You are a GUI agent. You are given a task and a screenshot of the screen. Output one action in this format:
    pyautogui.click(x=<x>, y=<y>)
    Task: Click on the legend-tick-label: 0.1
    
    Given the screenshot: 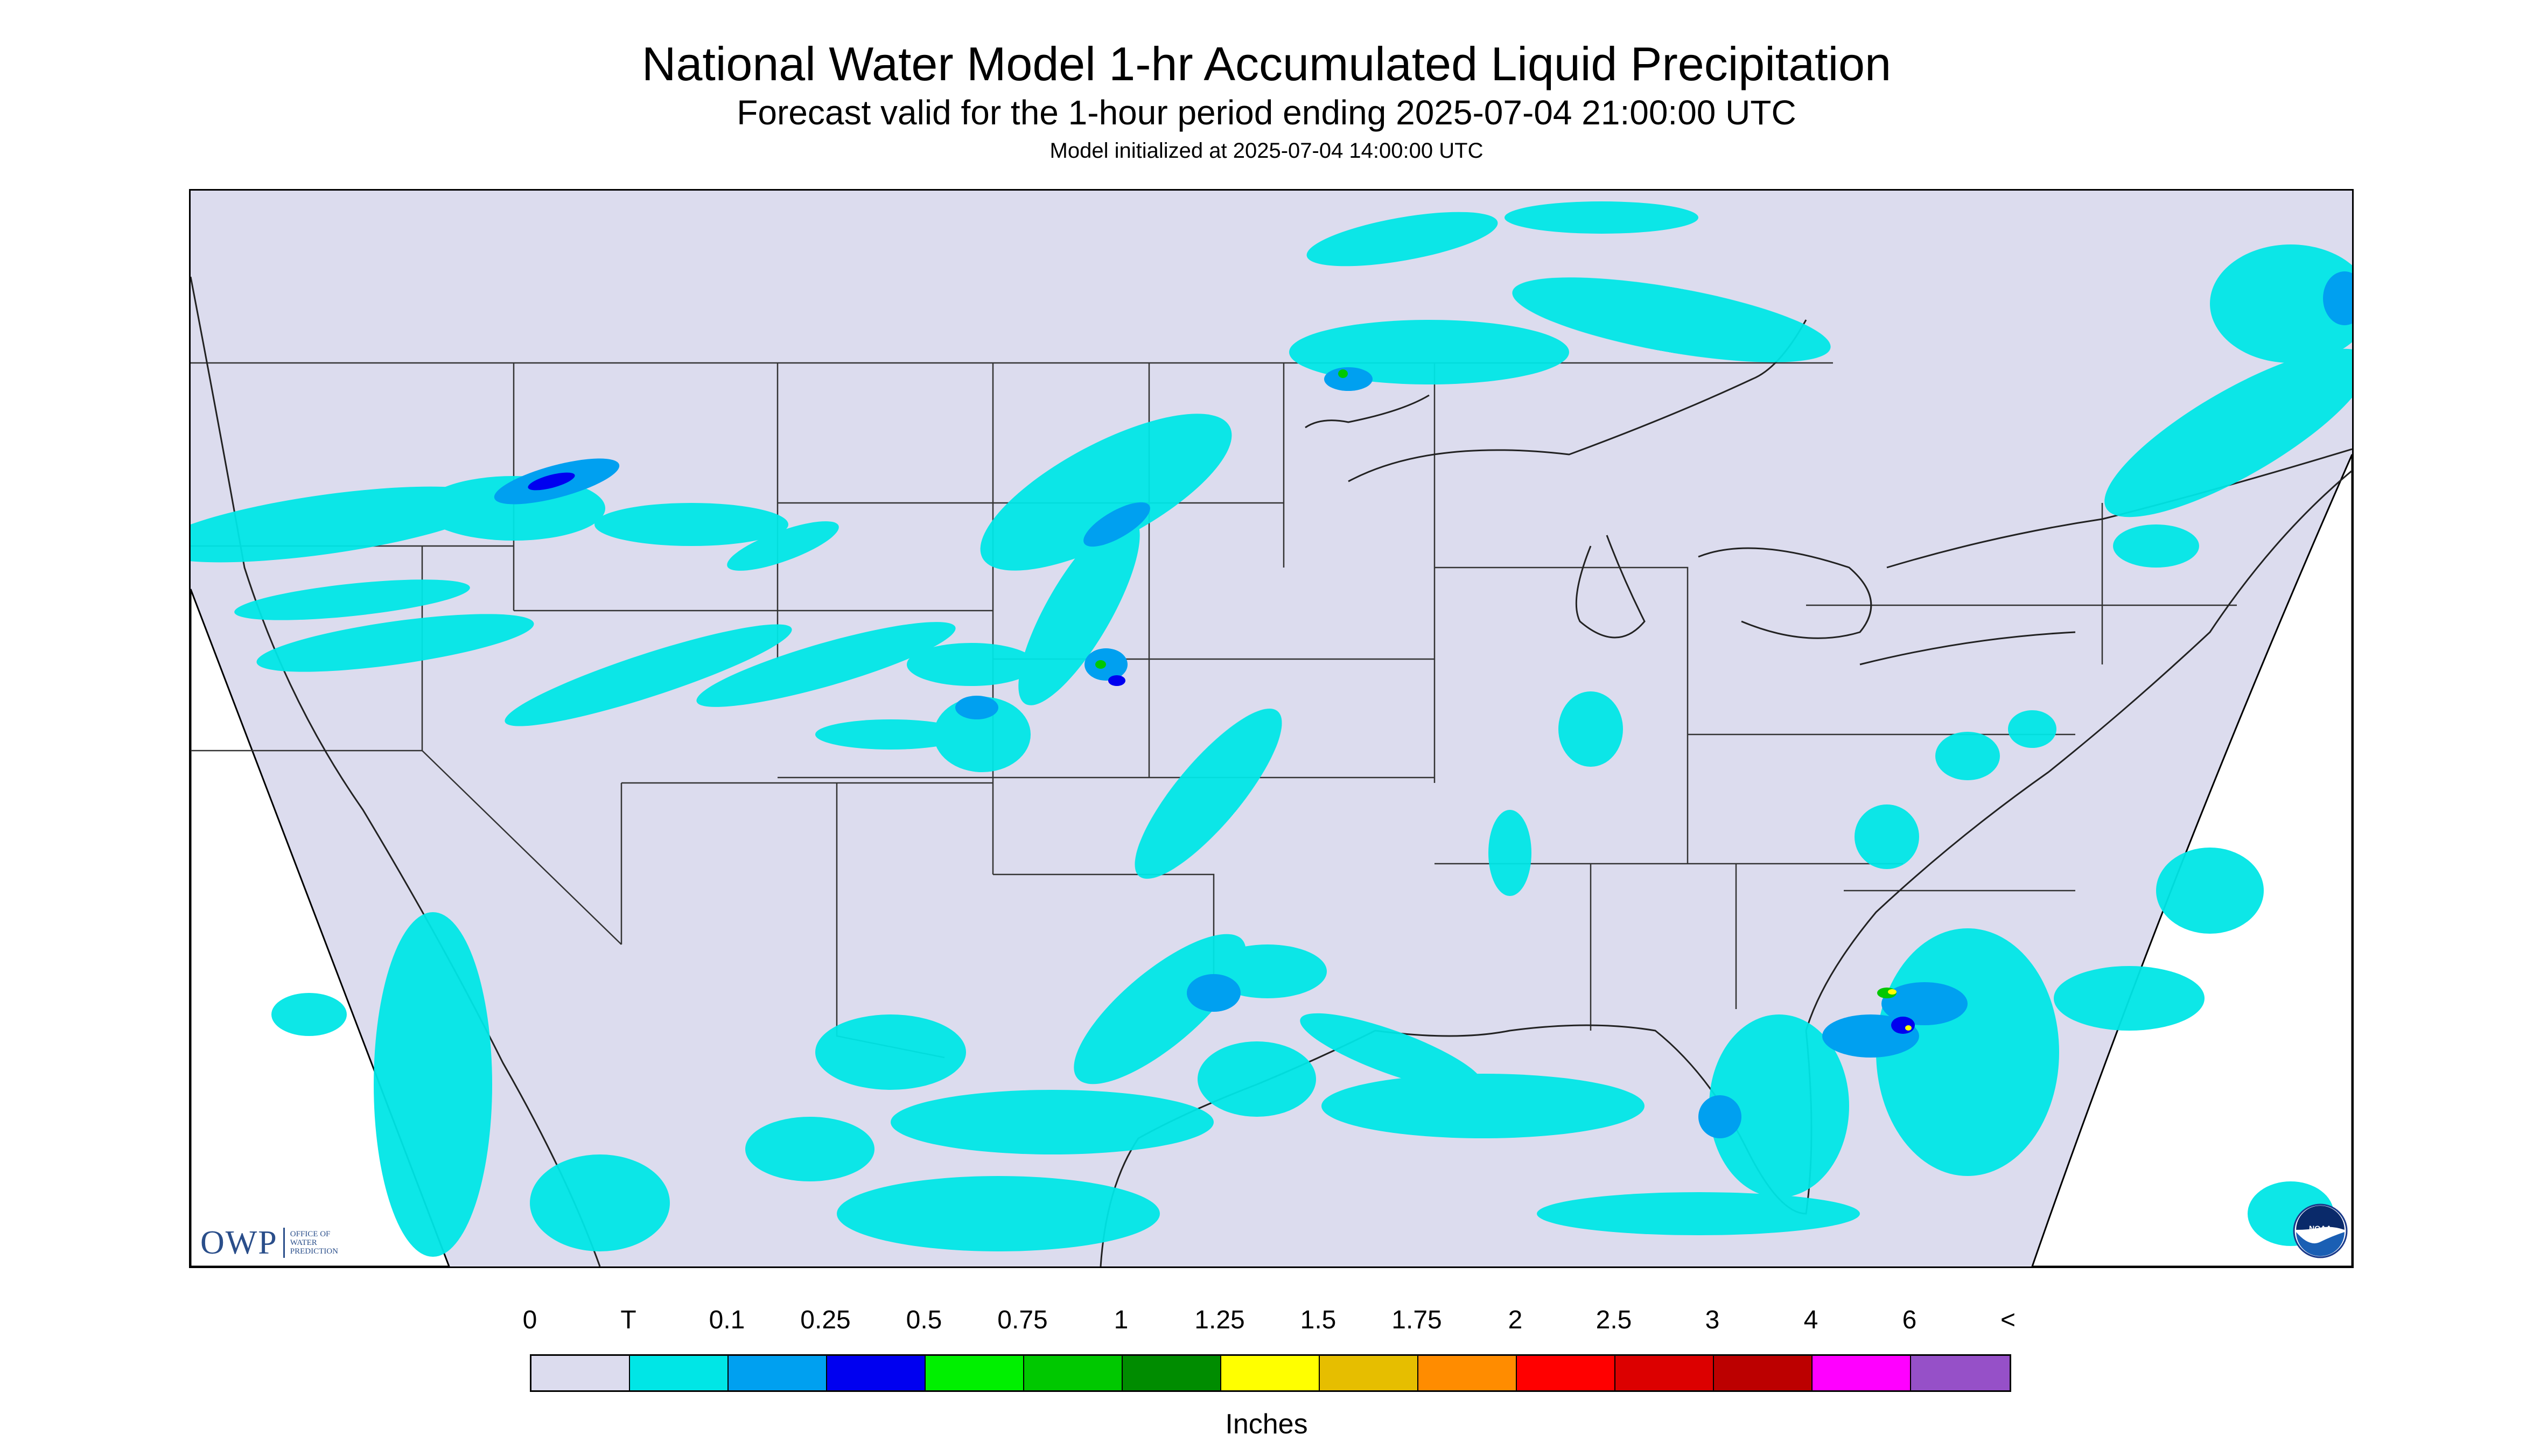 What is the action you would take?
    pyautogui.click(x=727, y=1320)
    